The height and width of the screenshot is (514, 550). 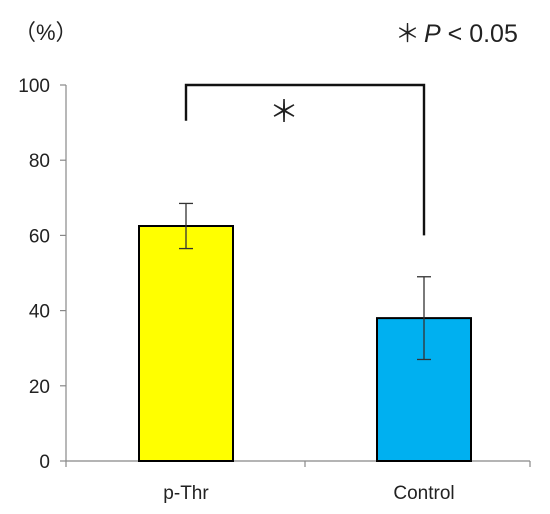 What do you see at coordinates (186, 493) in the screenshot?
I see `x-category-label: p-Thr` at bounding box center [186, 493].